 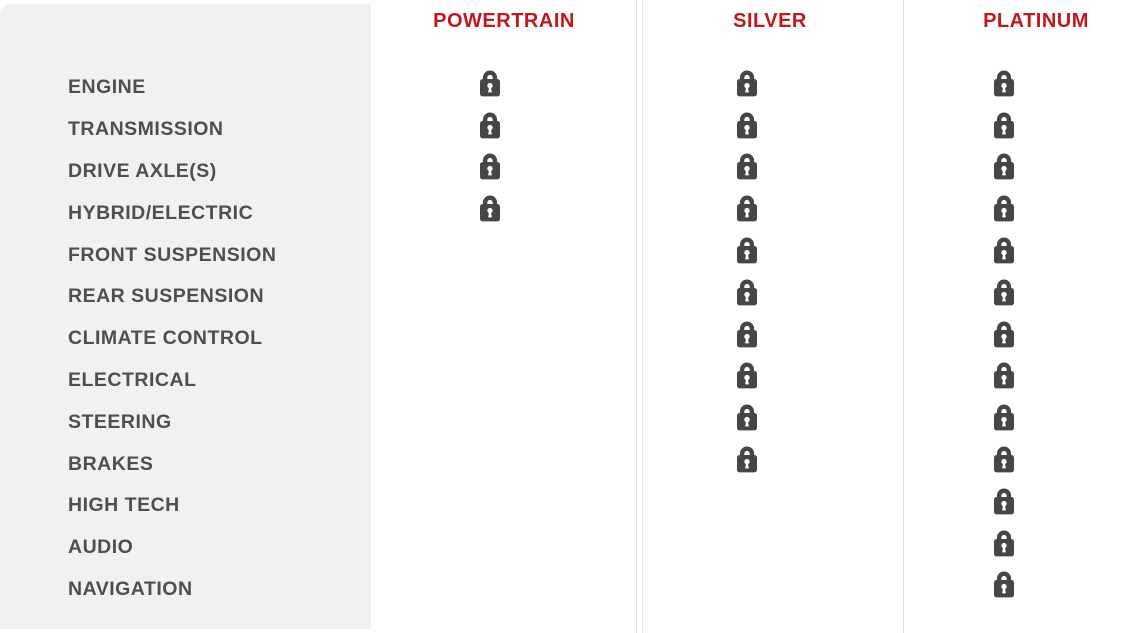 I want to click on row-label: CLIMATE CONTROL, so click(x=165, y=338).